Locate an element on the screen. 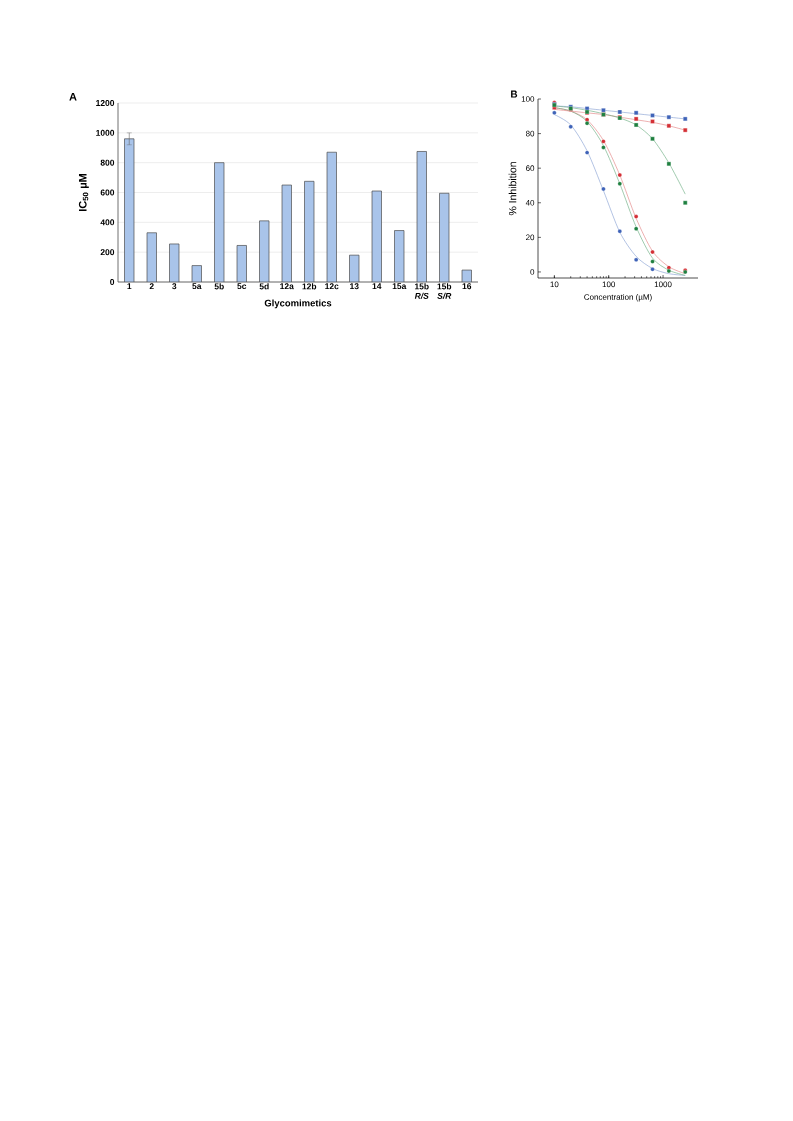  x-tick-label: 12c is located at coordinates (332, 286).